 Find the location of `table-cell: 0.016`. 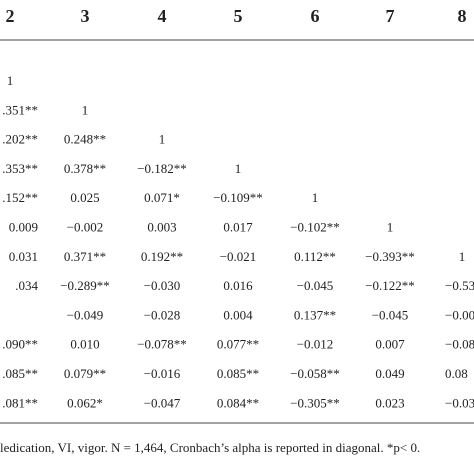

table-cell: 0.016 is located at coordinates (238, 285).